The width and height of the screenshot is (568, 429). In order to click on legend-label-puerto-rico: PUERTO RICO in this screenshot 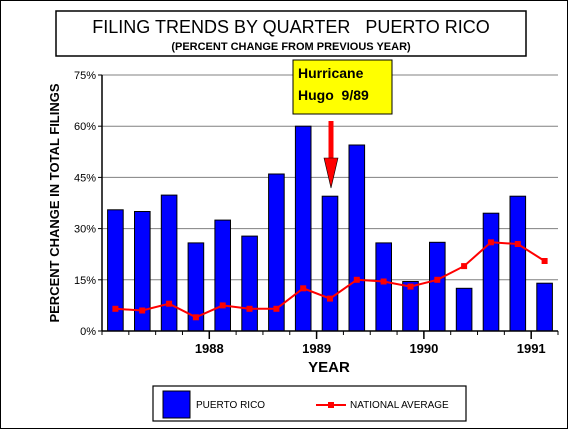, I will do `click(230, 405)`.